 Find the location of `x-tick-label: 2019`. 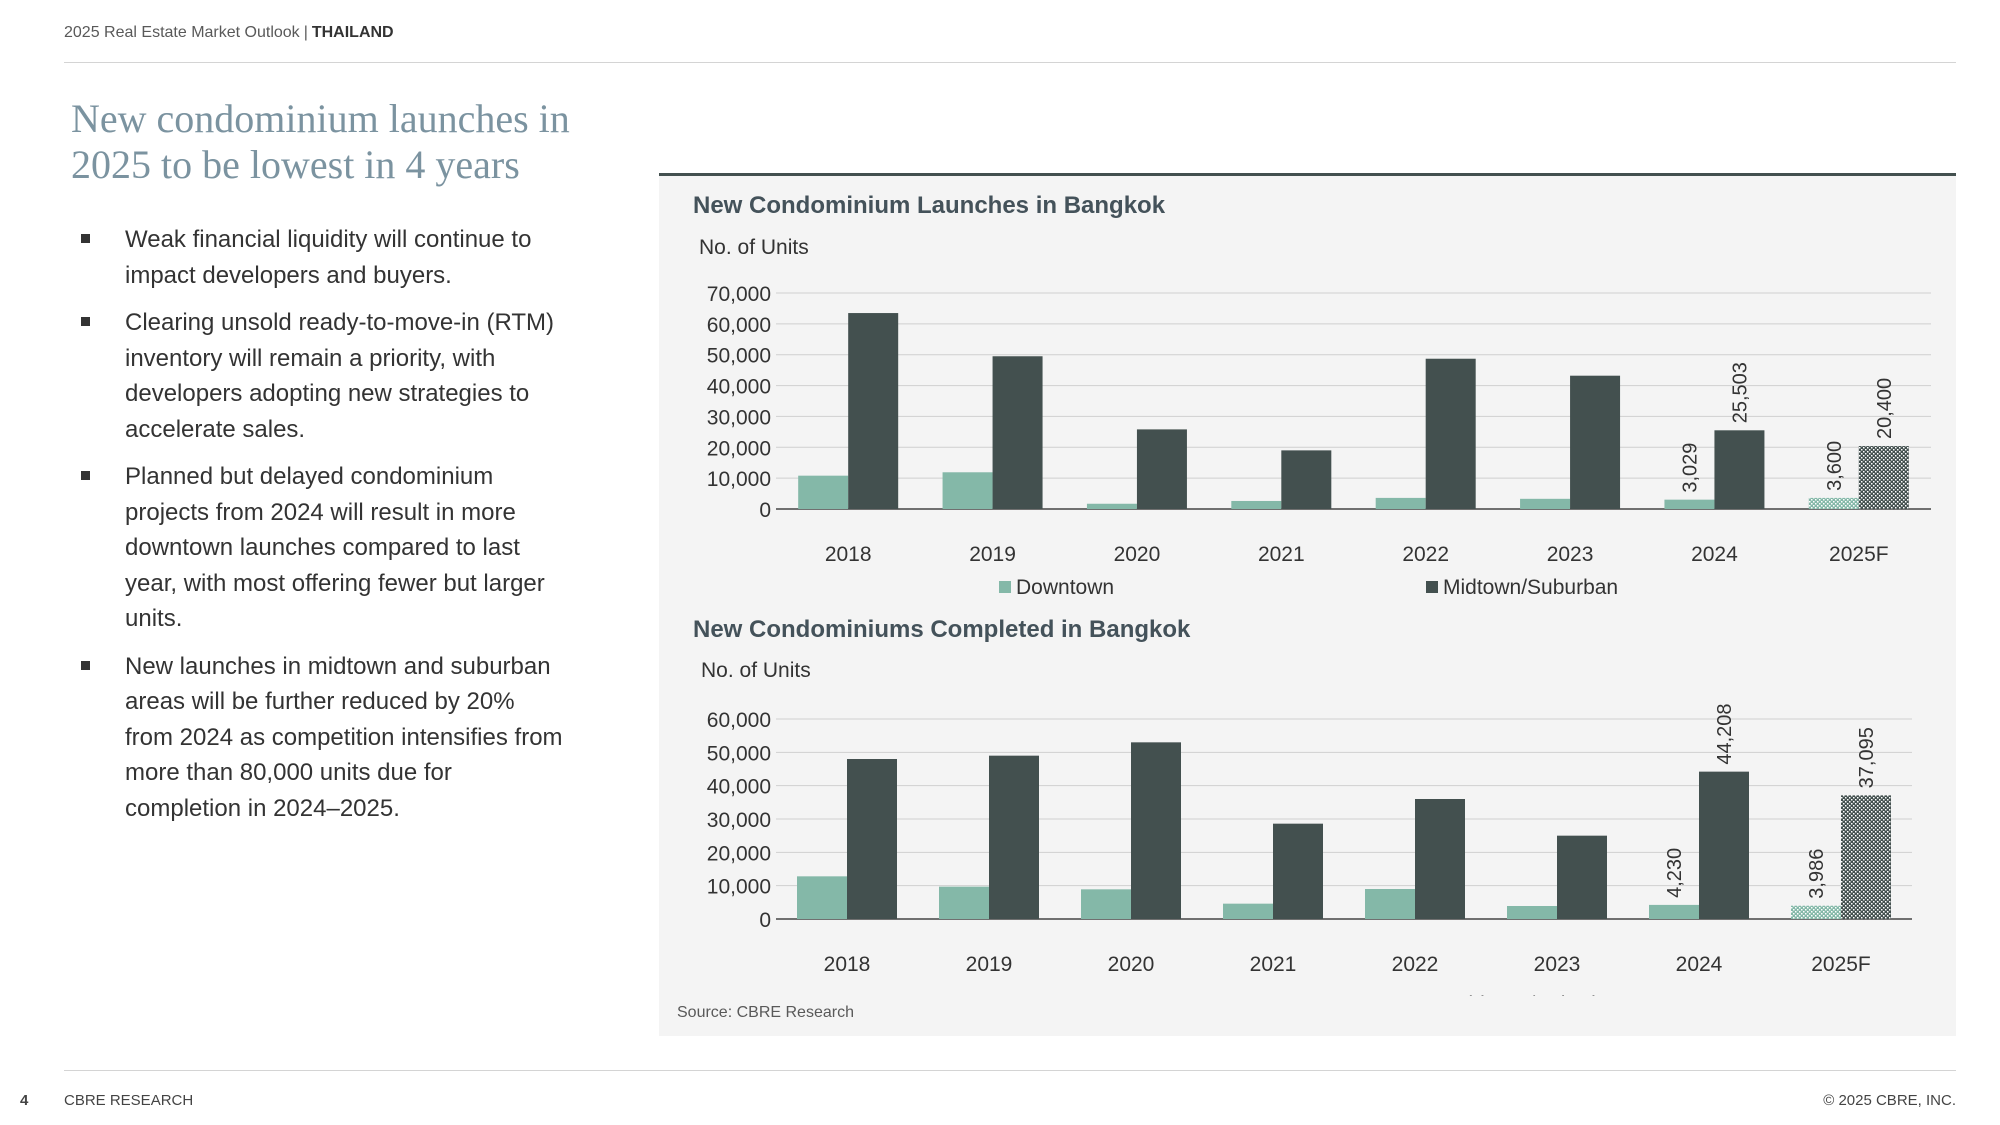

x-tick-label: 2019 is located at coordinates (992, 554).